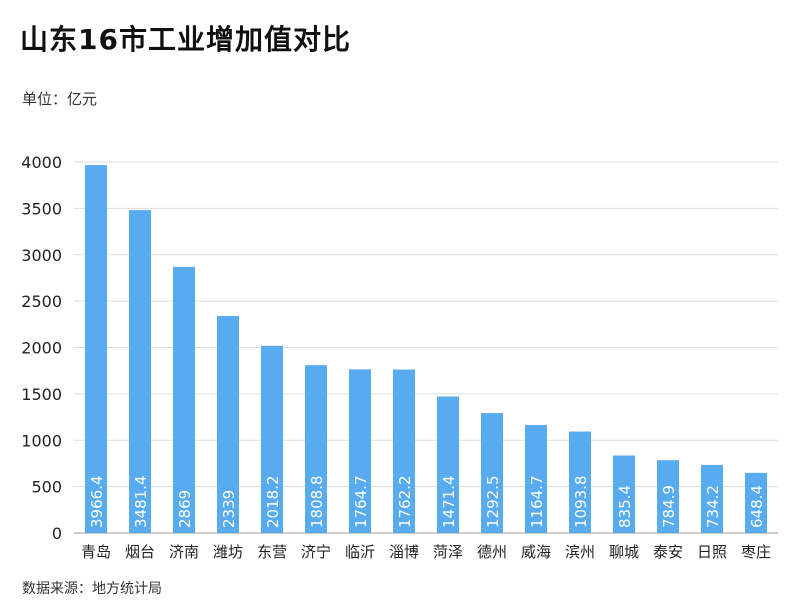 This screenshot has width=800, height=607. Describe the element at coordinates (185, 509) in the screenshot. I see `bar-value-label: 2869` at that location.